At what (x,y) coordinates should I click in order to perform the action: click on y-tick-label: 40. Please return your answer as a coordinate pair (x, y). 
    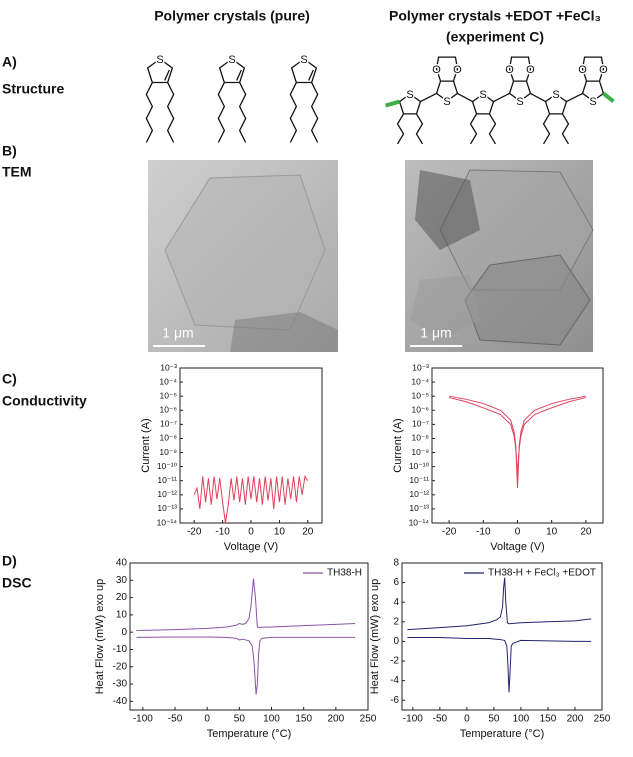
    Looking at the image, I should click on (122, 563).